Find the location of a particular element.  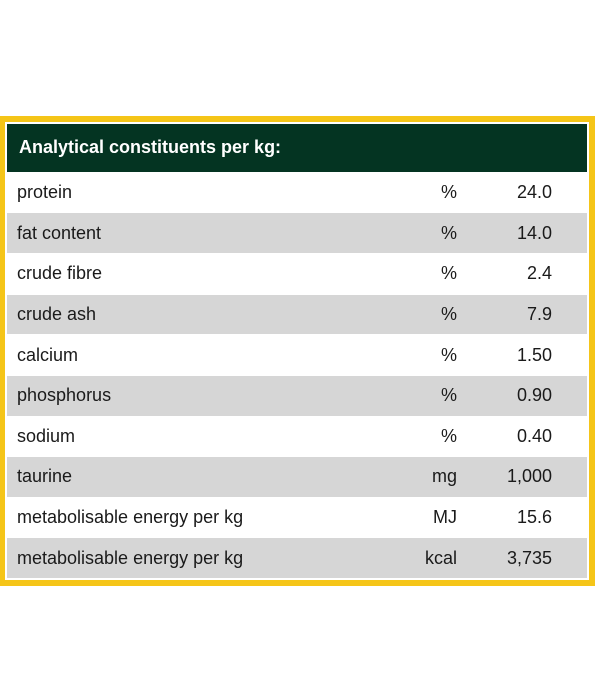

table-row: crude ash % 7.9 is located at coordinates (297, 314).